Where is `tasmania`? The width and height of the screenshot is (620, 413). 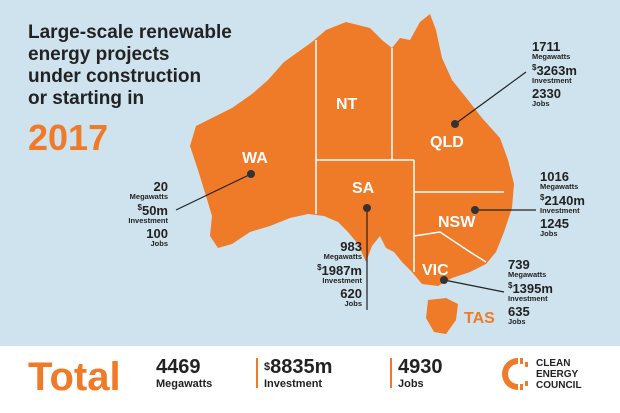
tasmania is located at coordinates (442, 316).